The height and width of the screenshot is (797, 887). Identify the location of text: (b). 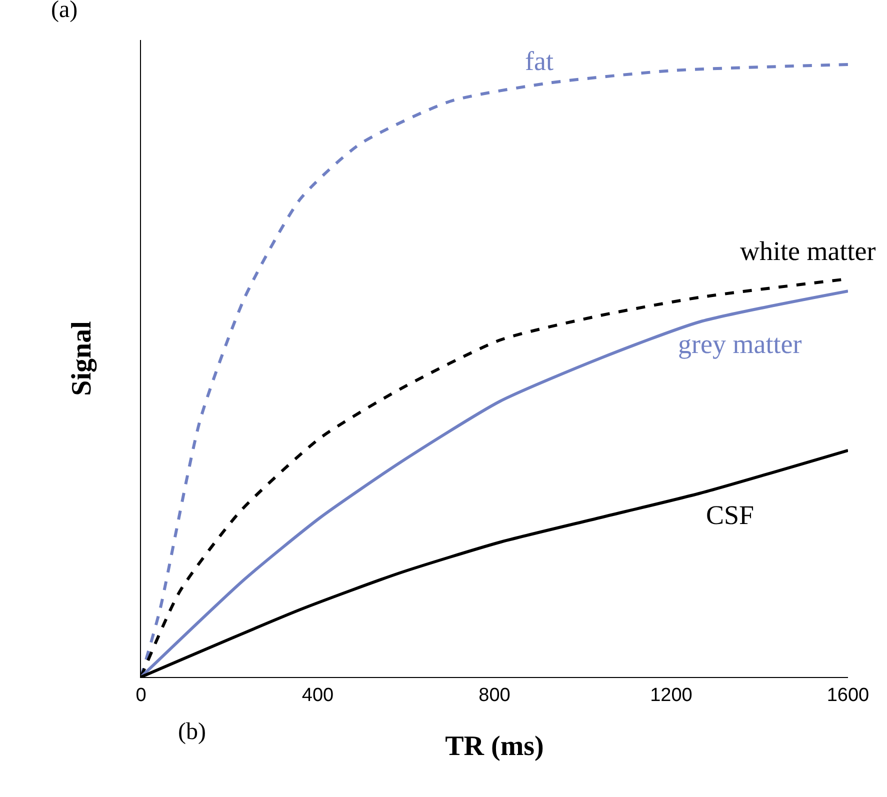
(192, 732).